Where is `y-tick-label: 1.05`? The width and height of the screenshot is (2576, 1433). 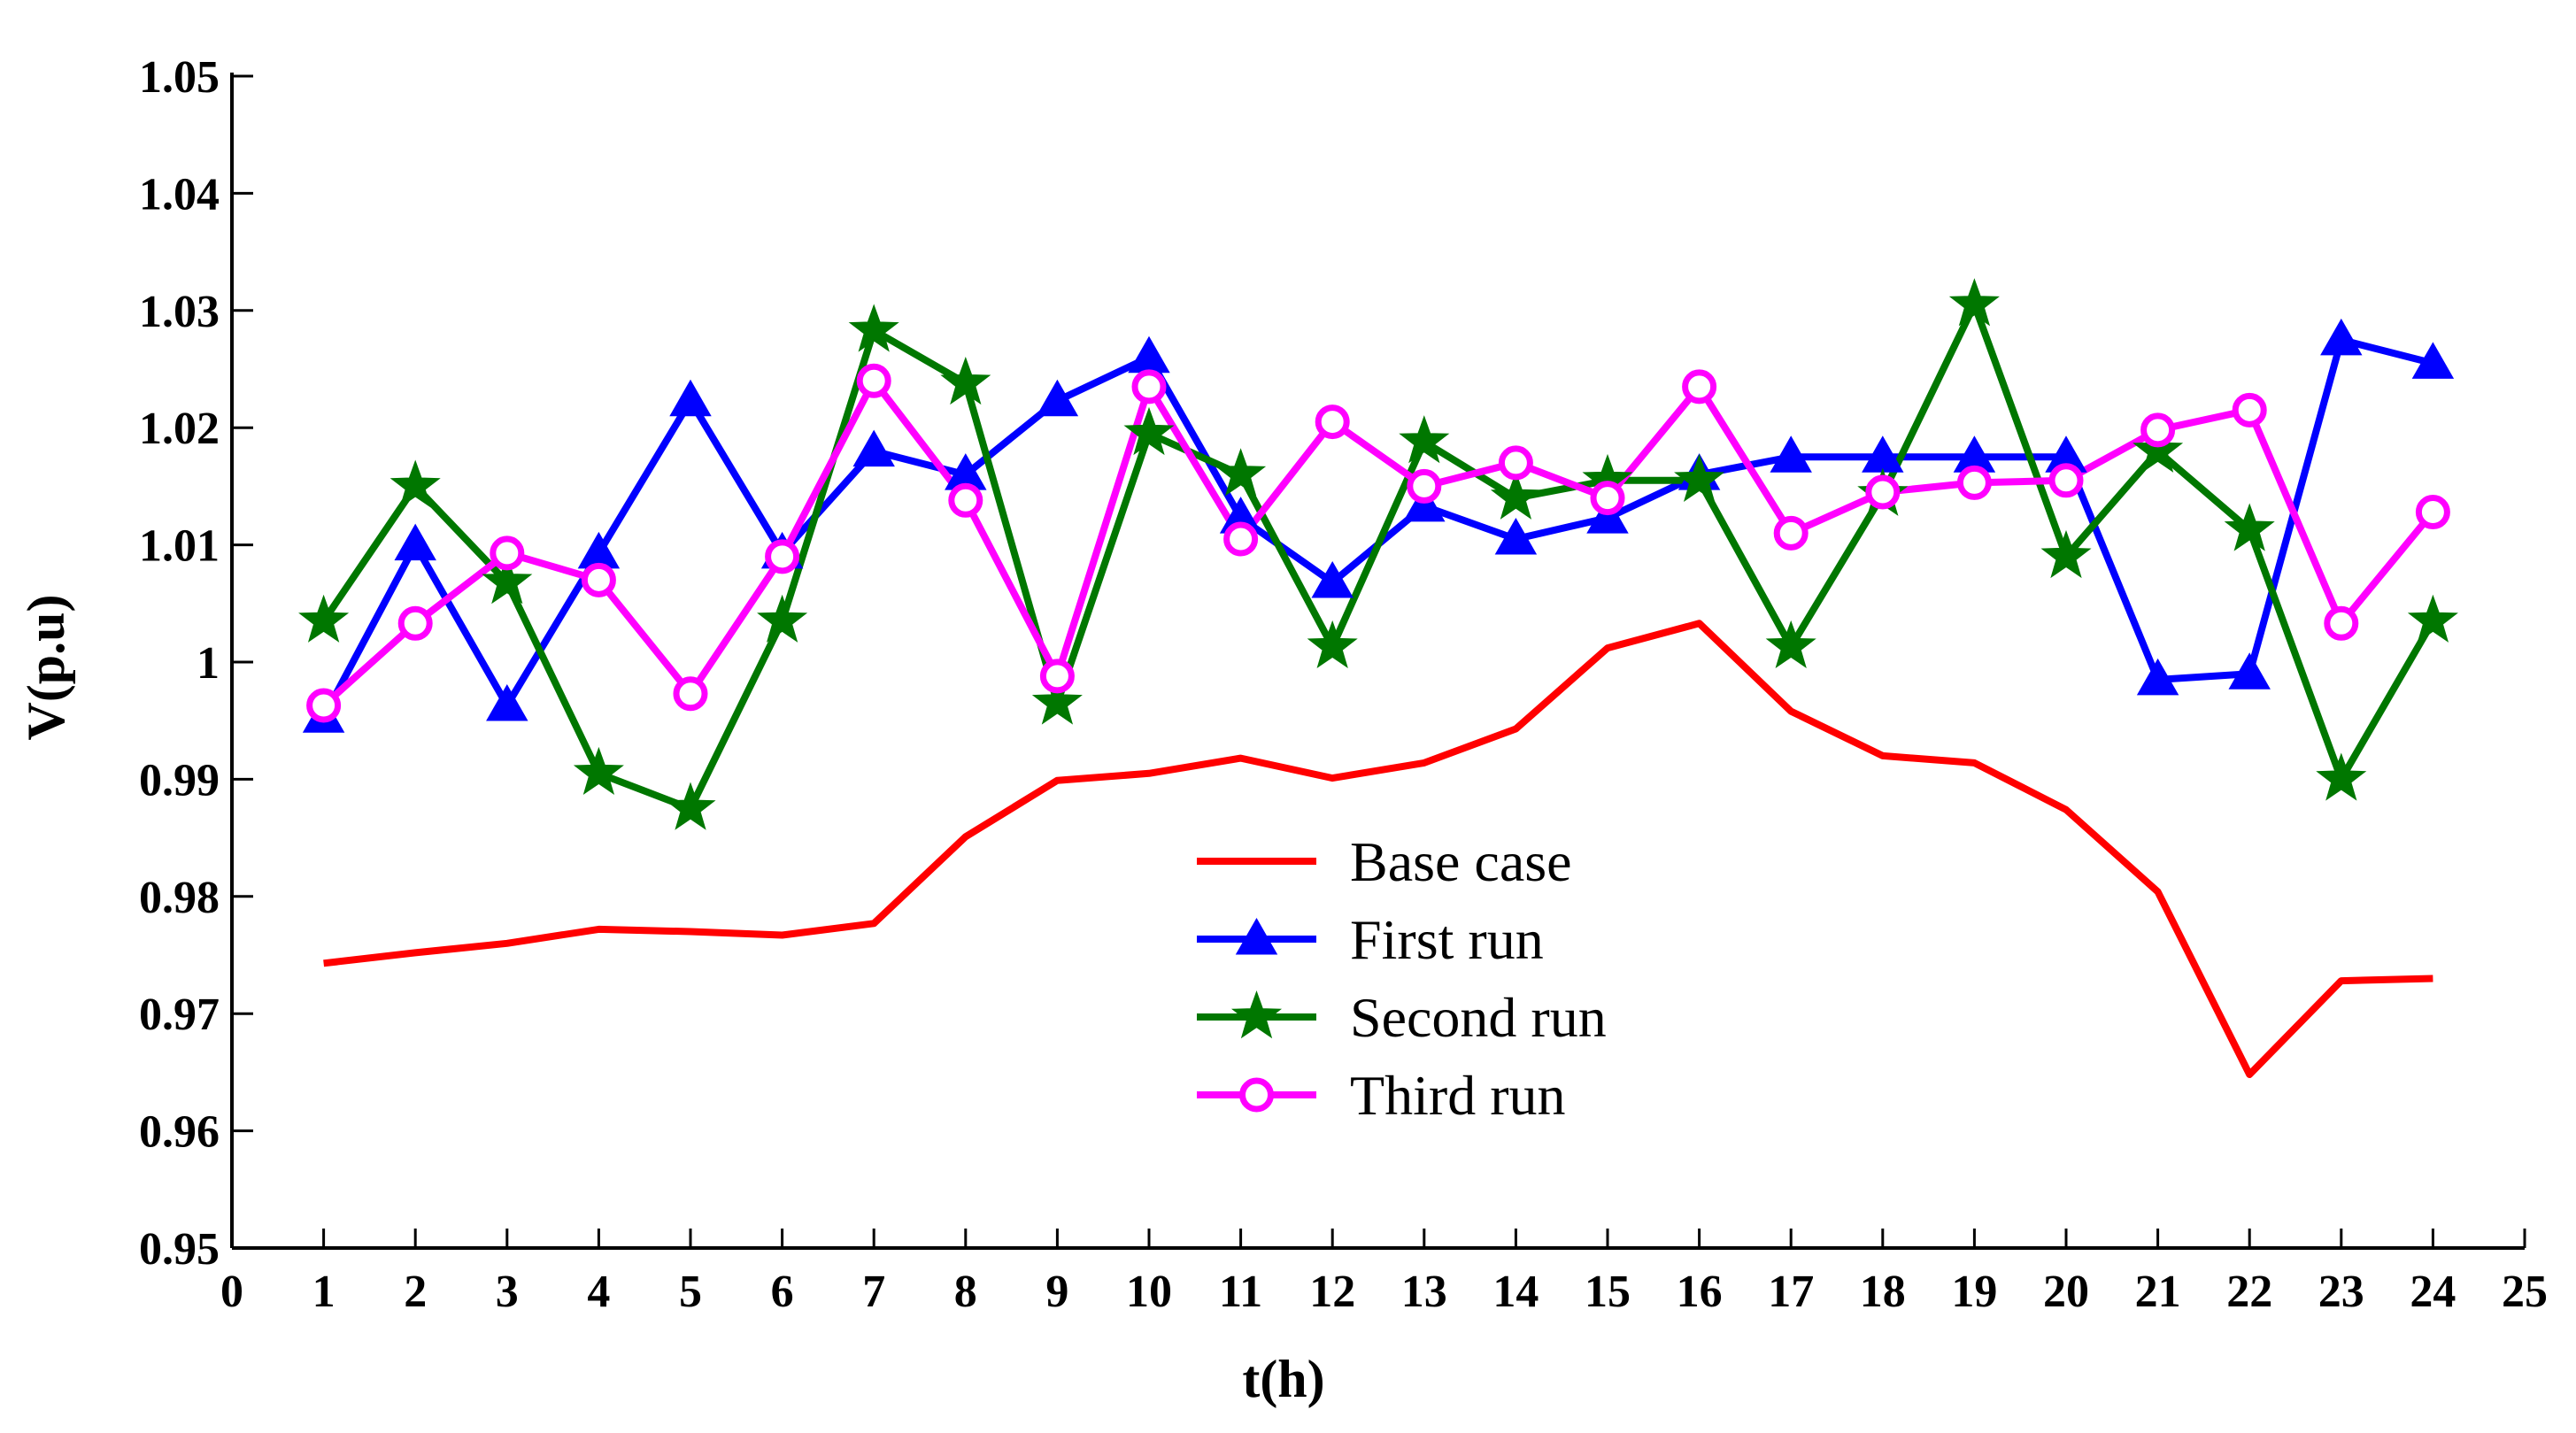 y-tick-label: 1.05 is located at coordinates (179, 77).